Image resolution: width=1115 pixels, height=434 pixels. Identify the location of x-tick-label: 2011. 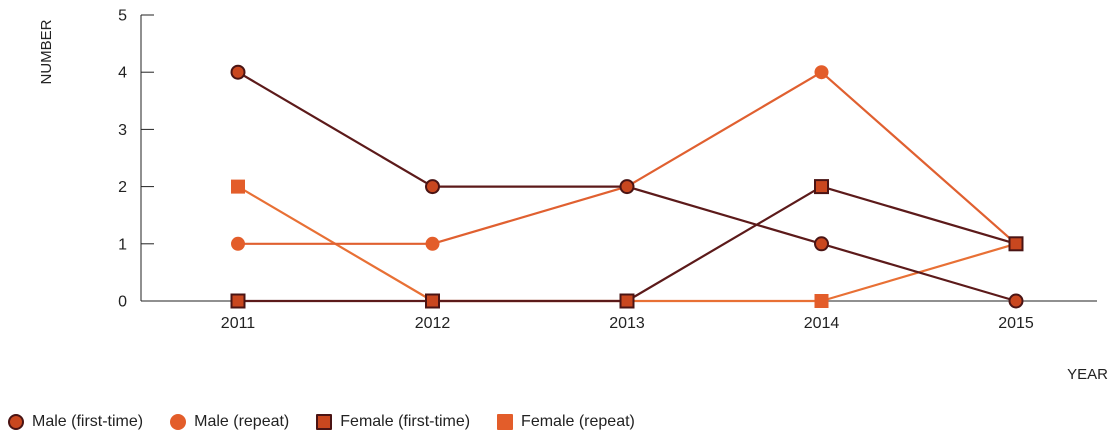
(238, 323).